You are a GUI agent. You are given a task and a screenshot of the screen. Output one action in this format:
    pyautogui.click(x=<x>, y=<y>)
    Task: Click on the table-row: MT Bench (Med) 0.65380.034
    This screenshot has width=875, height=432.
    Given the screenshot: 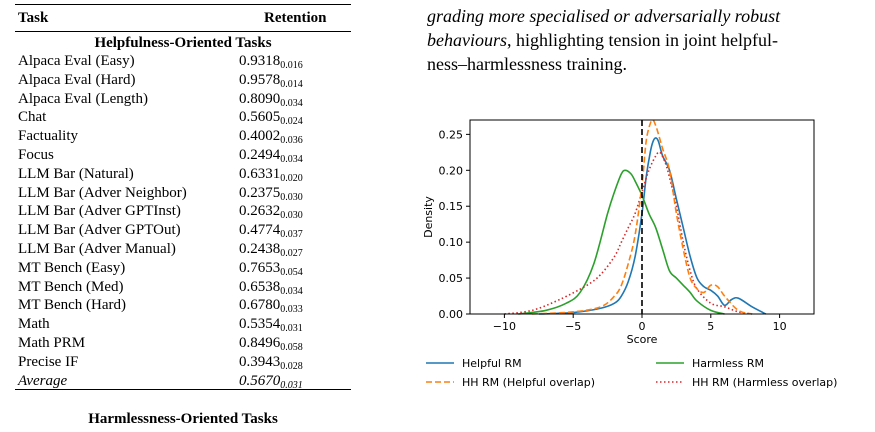 What is the action you would take?
    pyautogui.click(x=184, y=287)
    